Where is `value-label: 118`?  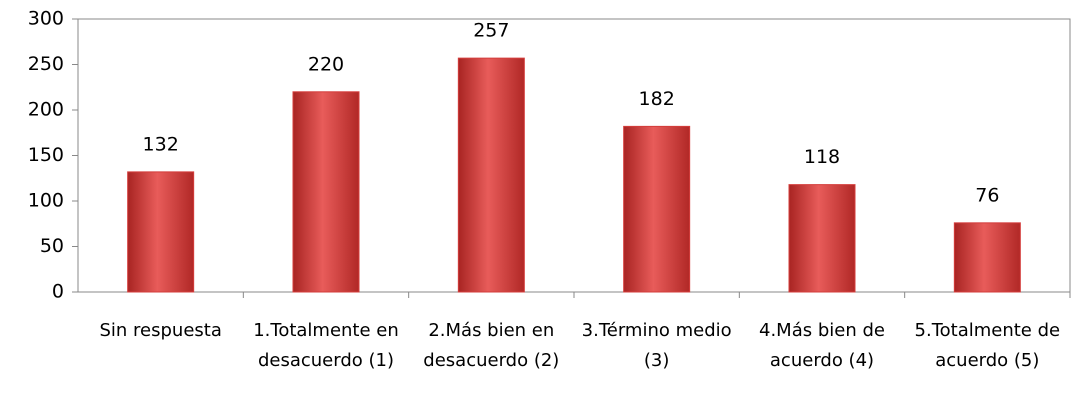
value-label: 118 is located at coordinates (822, 157).